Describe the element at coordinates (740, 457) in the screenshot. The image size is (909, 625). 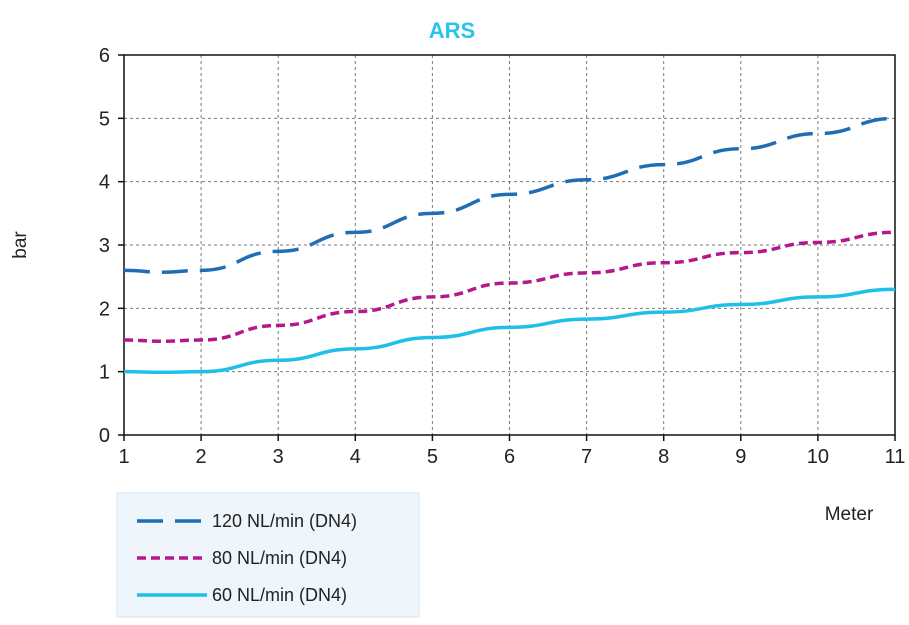
I see `x-tick-label: 9` at that location.